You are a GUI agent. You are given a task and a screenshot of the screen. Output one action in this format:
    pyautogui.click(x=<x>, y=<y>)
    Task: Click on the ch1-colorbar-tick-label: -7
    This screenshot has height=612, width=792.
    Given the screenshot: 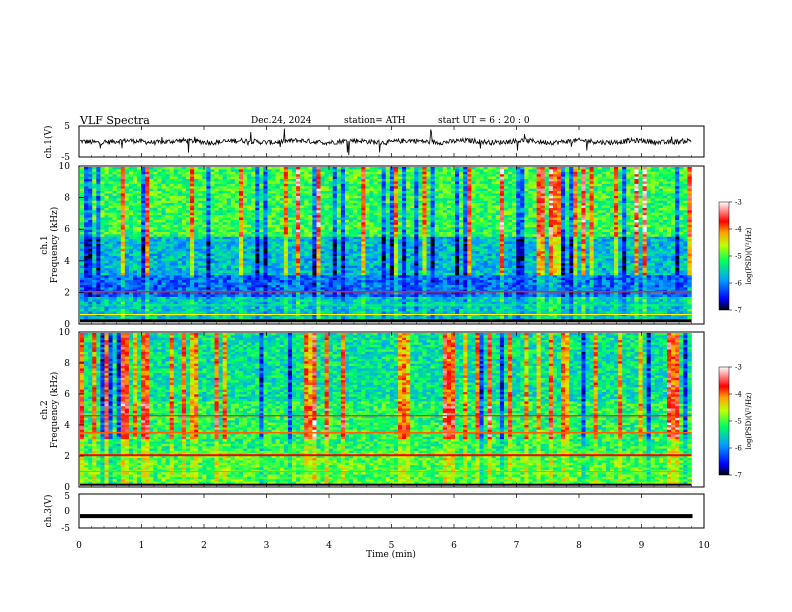 What is the action you would take?
    pyautogui.click(x=738, y=311)
    